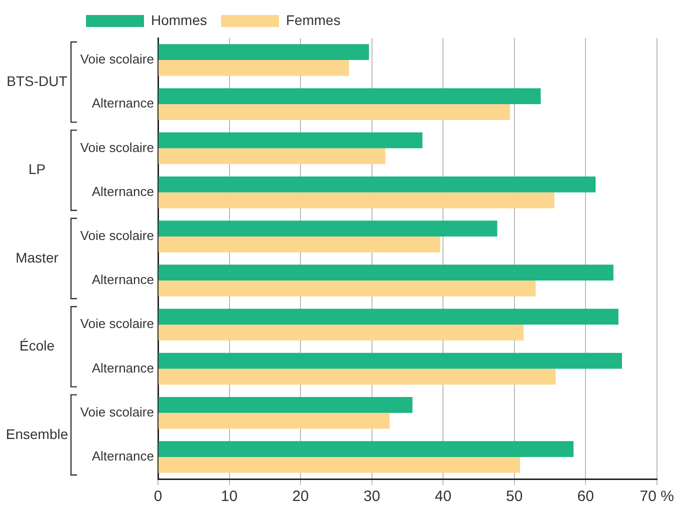  I want to click on x-tick-label: 40, so click(443, 497).